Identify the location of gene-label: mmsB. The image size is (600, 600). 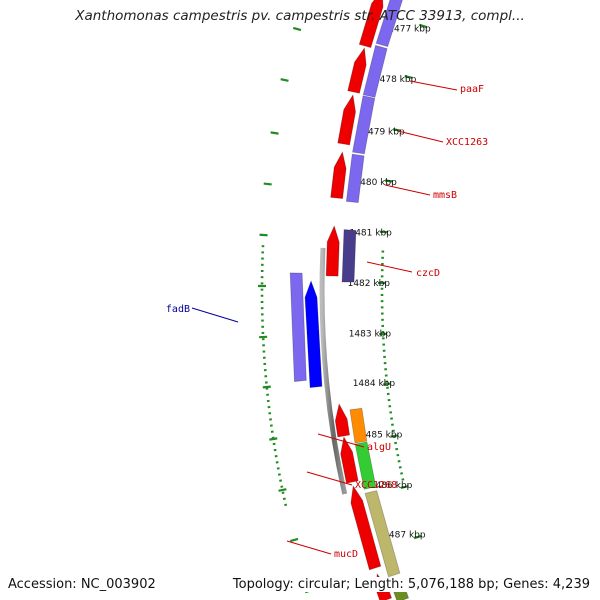
(445, 195).